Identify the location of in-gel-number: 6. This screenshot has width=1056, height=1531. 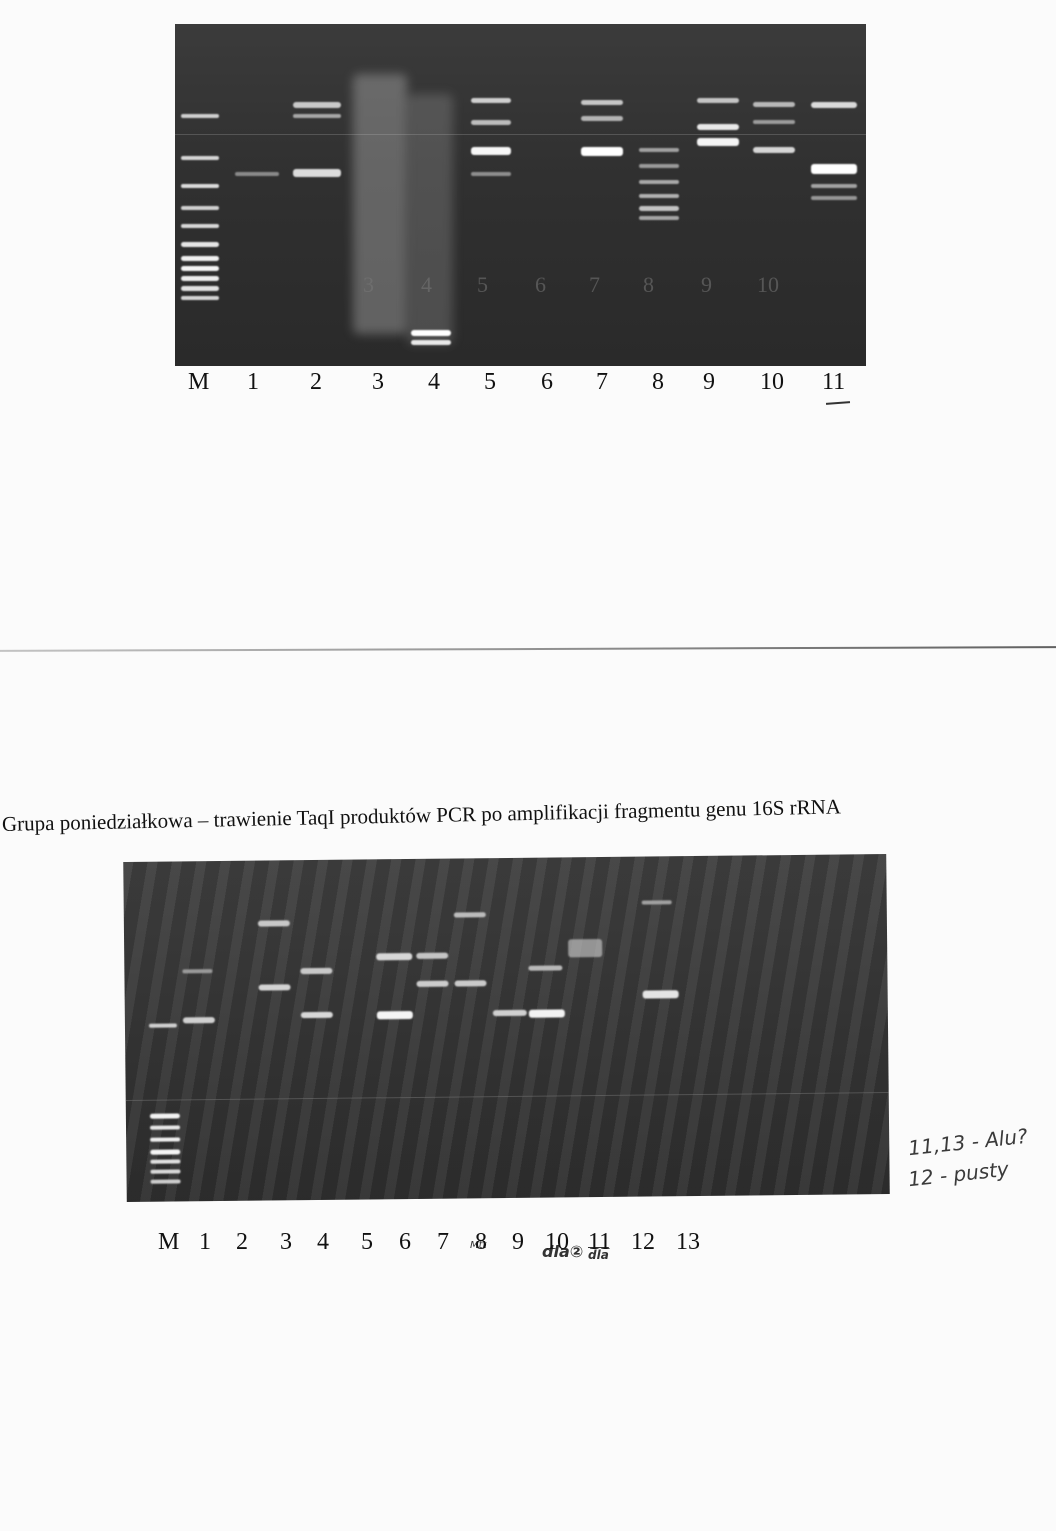
(540, 284).